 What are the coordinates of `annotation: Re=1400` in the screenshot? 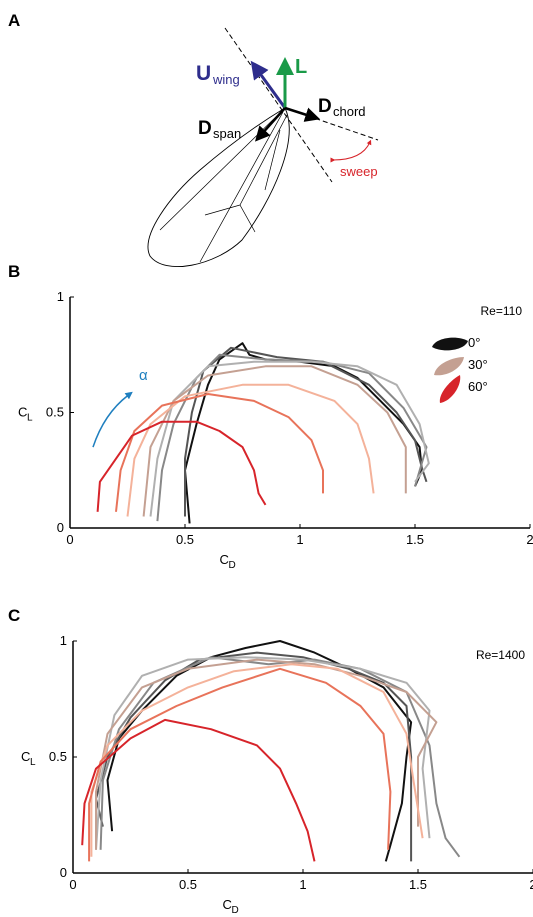 It's located at (500, 655).